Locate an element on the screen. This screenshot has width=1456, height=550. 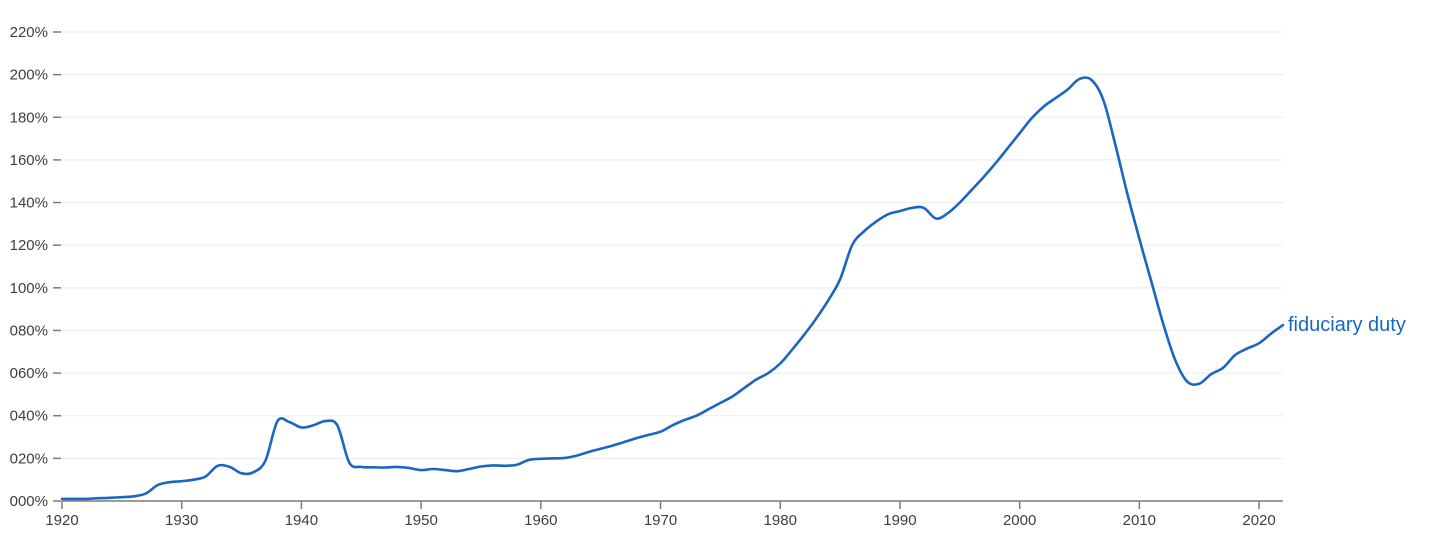
x-tick-label: 1940 is located at coordinates (301, 520).